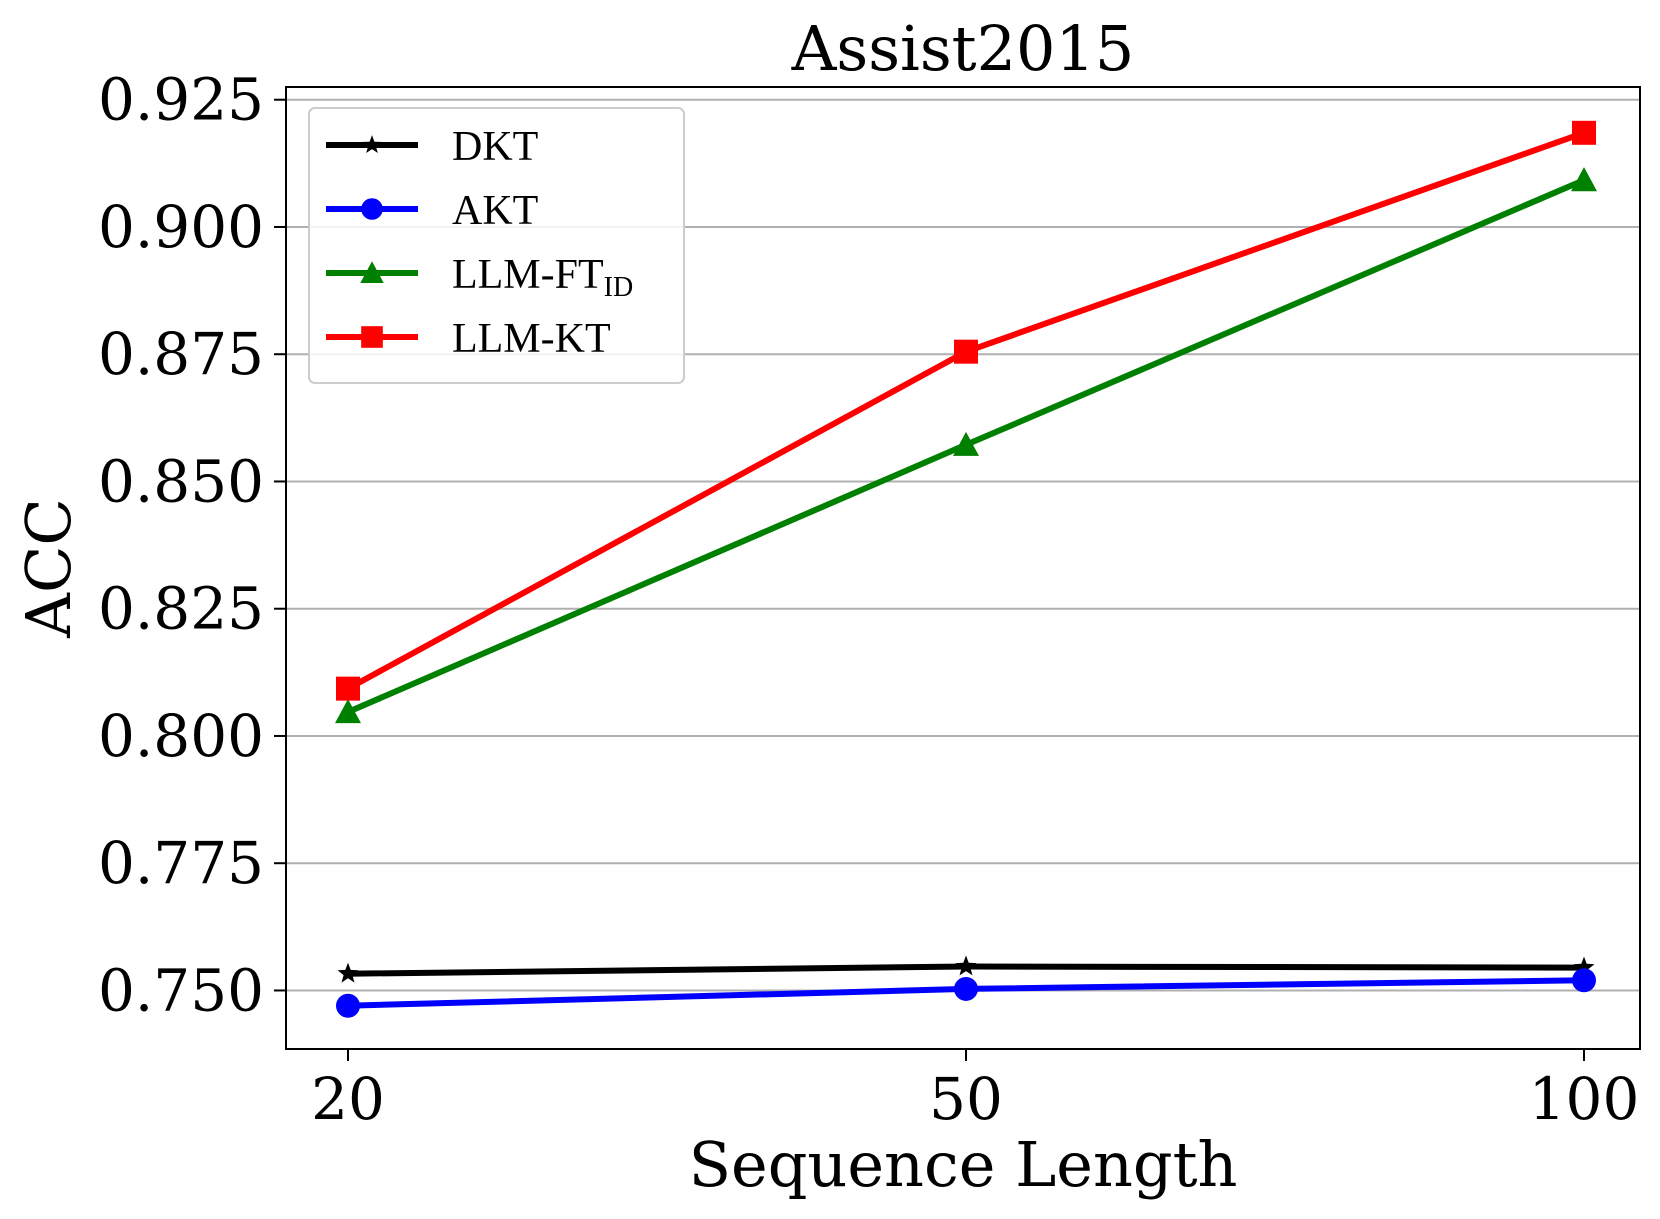  I want to click on series-dkt, so click(966, 969).